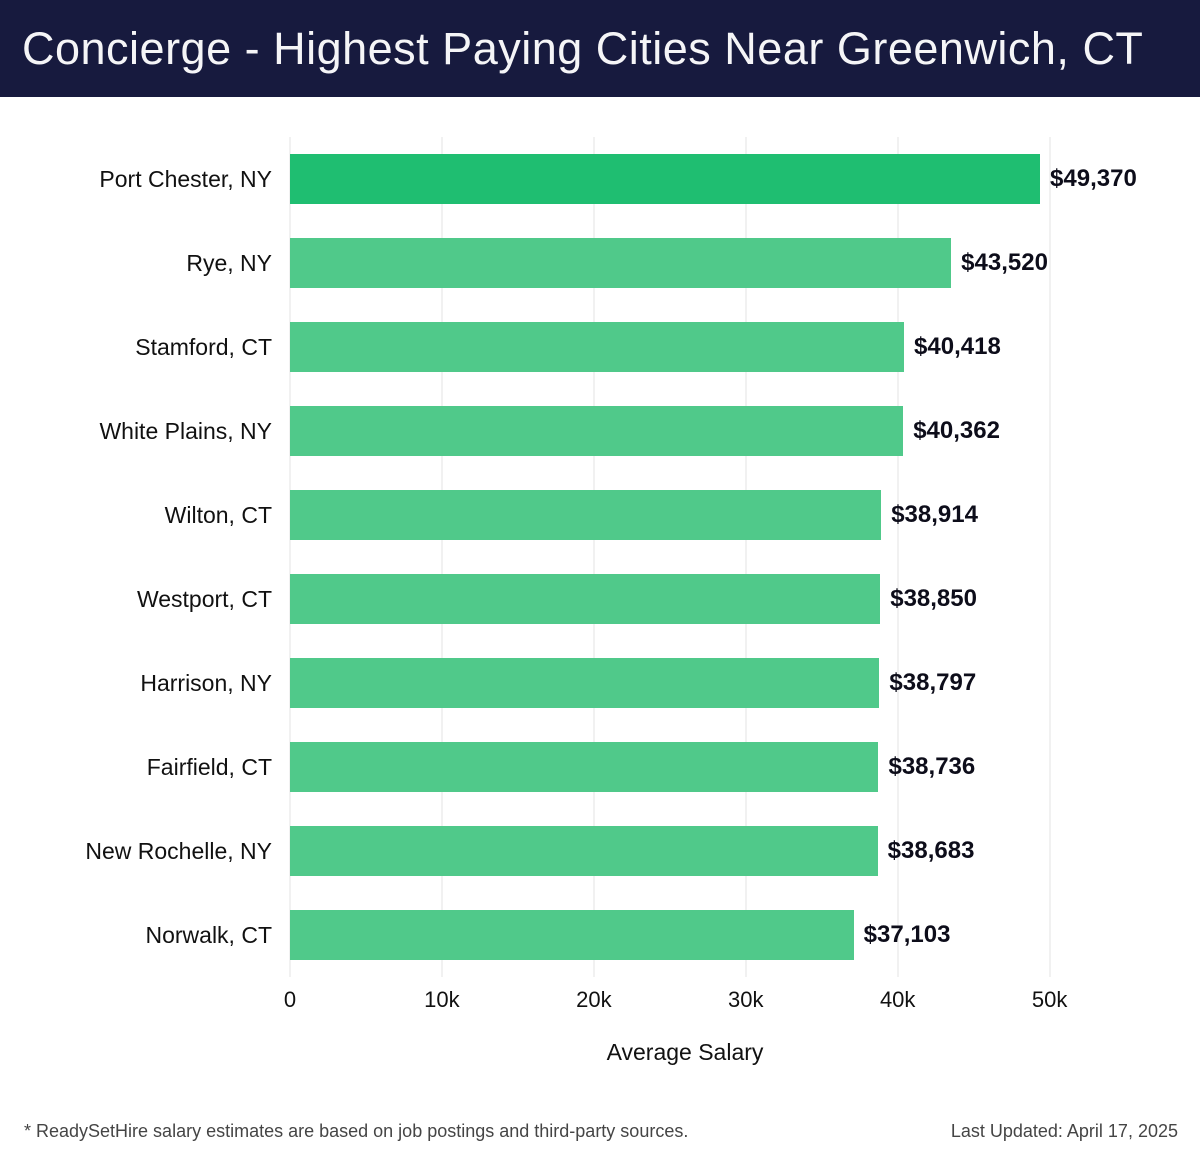 Image resolution: width=1200 pixels, height=1158 pixels. I want to click on x-tick-label: 0, so click(290, 999).